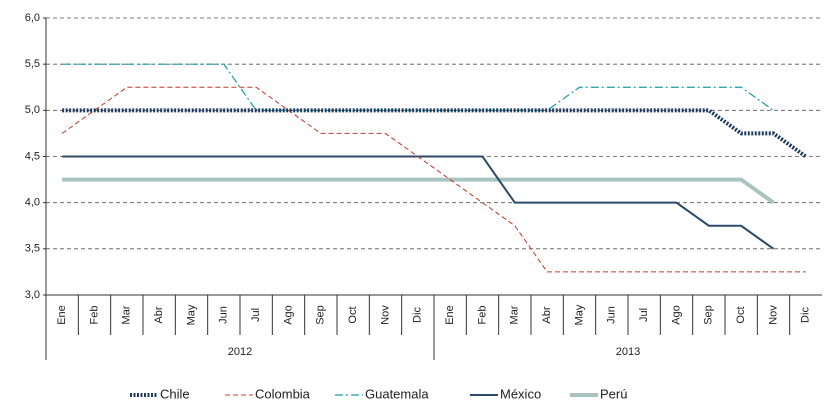 The image size is (824, 402). What do you see at coordinates (32, 295) in the screenshot?
I see `y-tick-label: 3,0` at bounding box center [32, 295].